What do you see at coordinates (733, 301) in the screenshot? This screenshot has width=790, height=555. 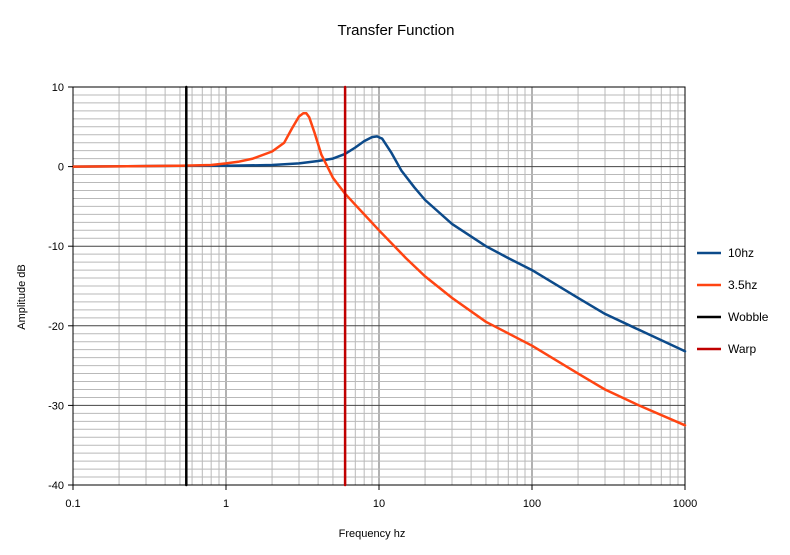 I see `legend: 10hz 3.5hz Wobble Warp` at bounding box center [733, 301].